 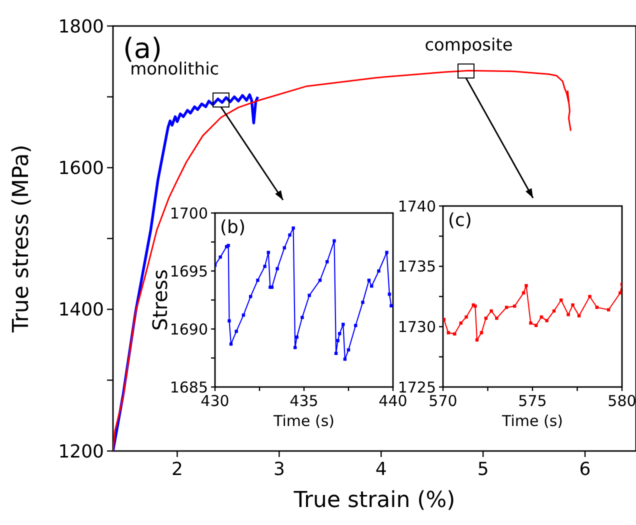 What do you see at coordinates (622, 401) in the screenshot?
I see `x-tick-label: 580` at bounding box center [622, 401].